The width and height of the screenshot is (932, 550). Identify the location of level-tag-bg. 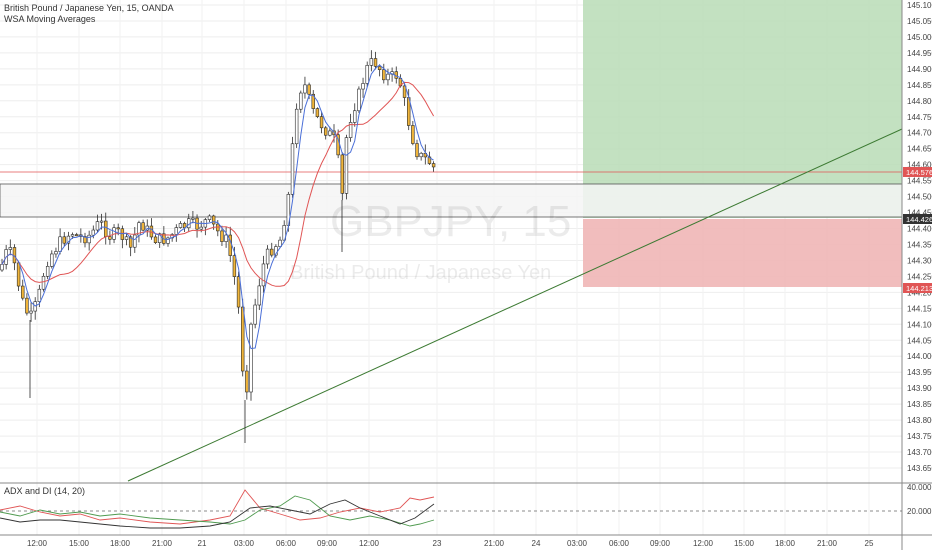
(917, 219).